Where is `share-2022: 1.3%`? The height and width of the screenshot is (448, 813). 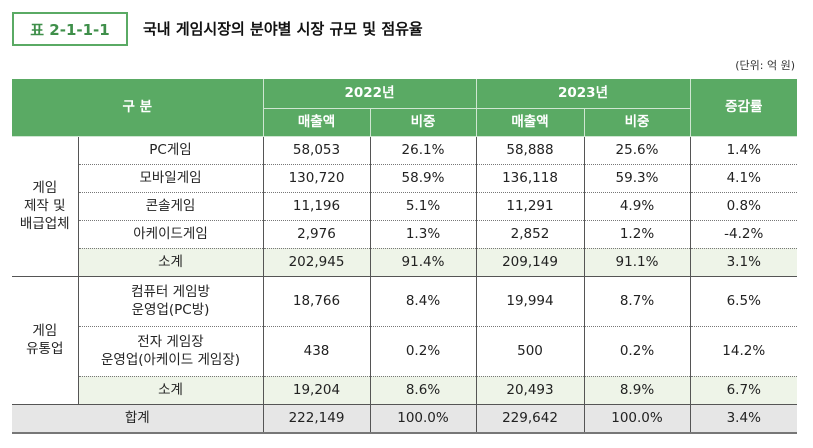
share-2022: 1.3% is located at coordinates (422, 234).